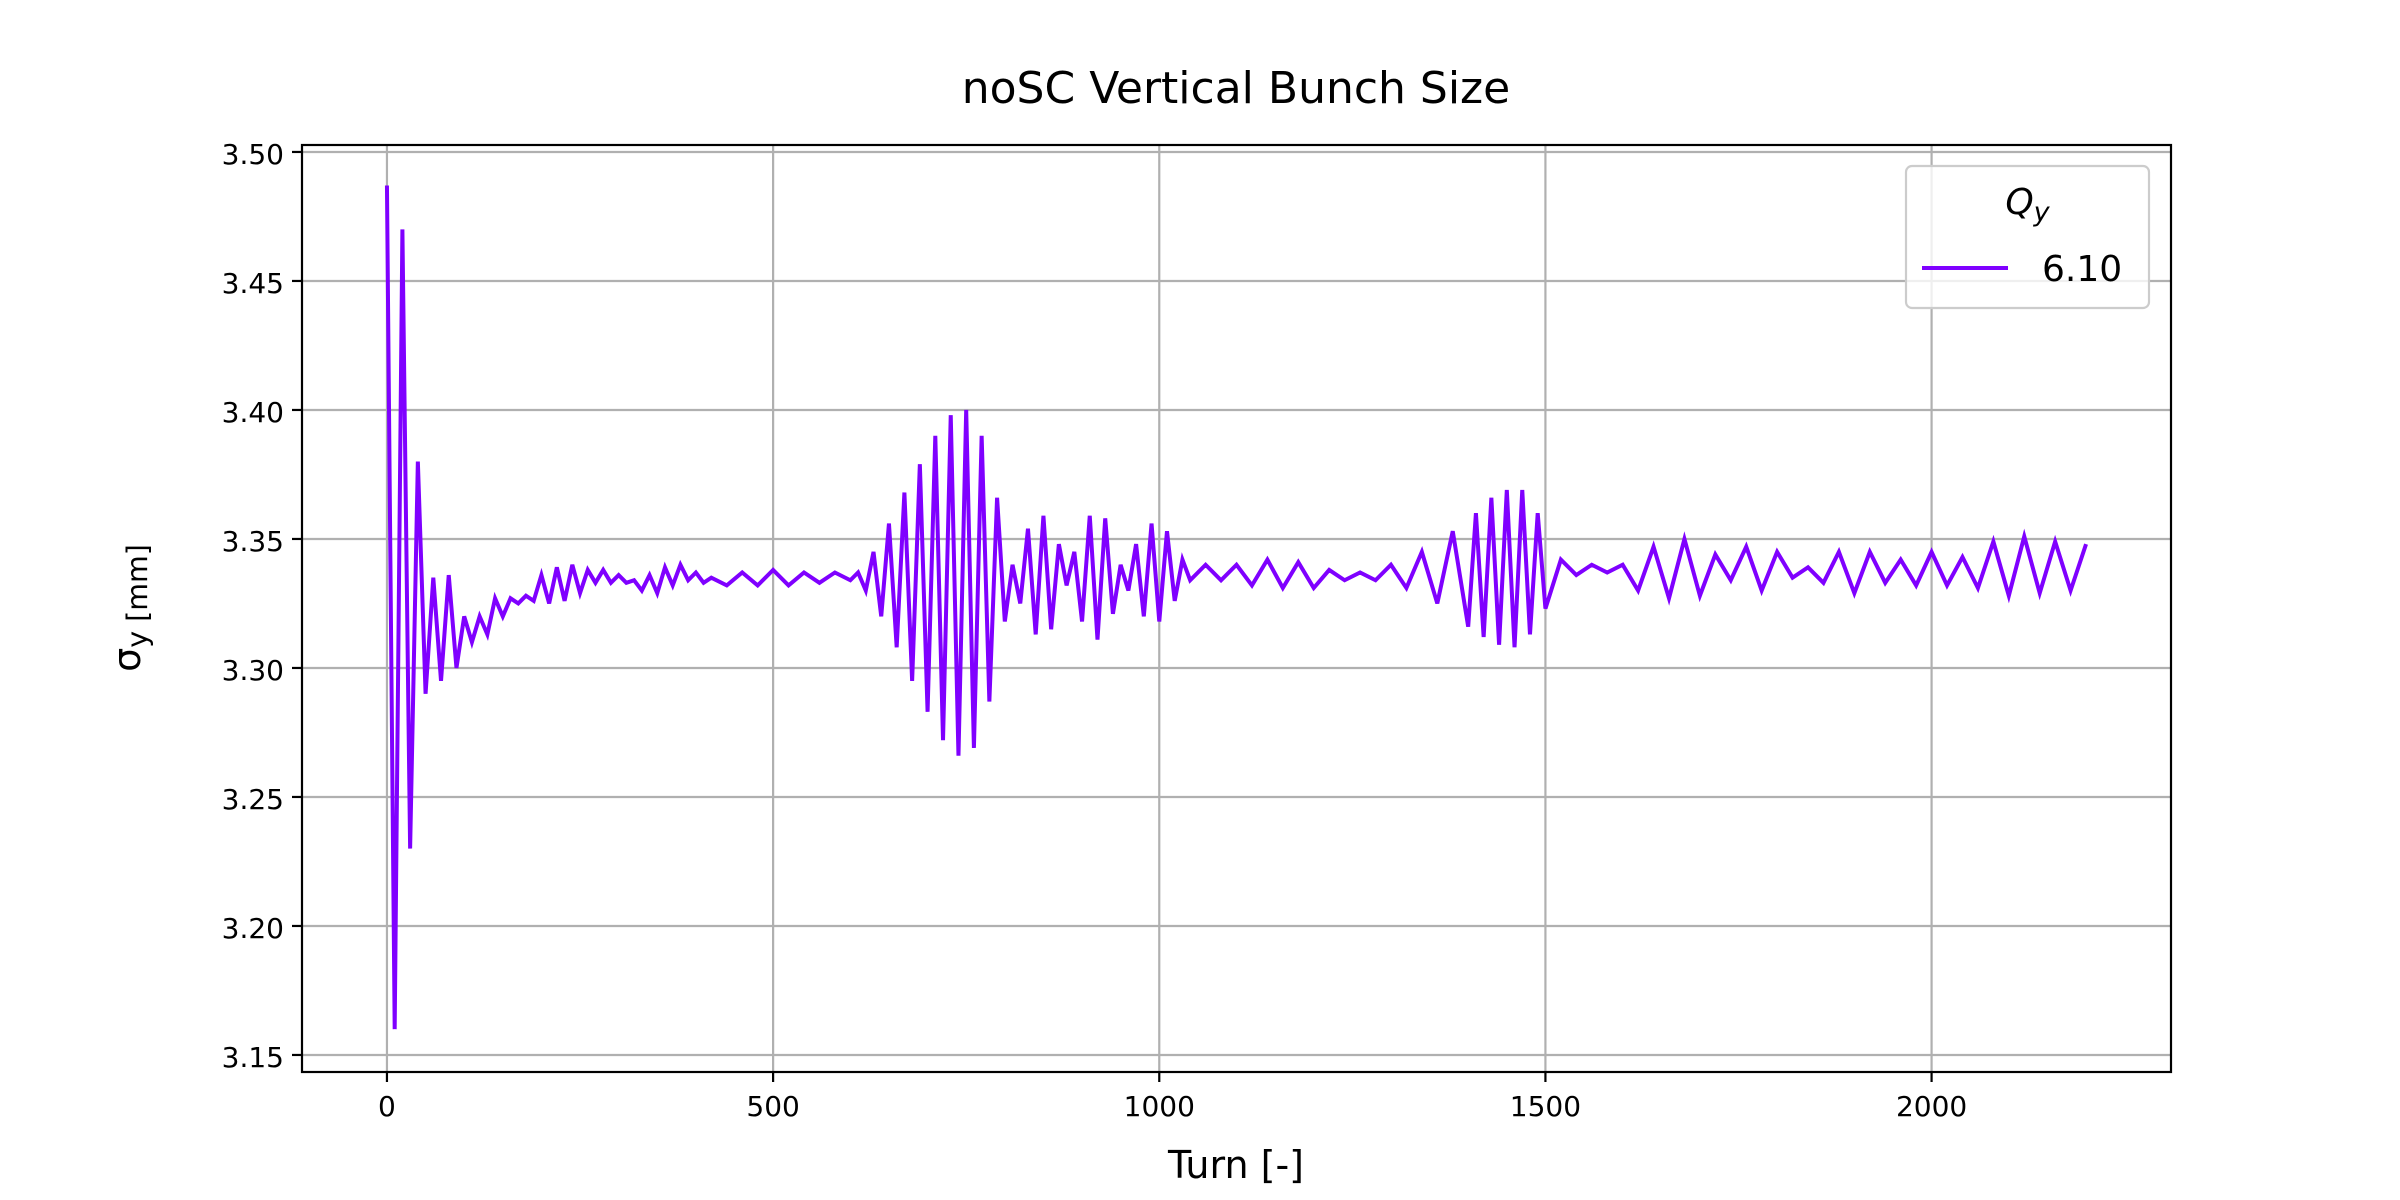  I want to click on y-axis-label: σy [mm], so click(129, 608).